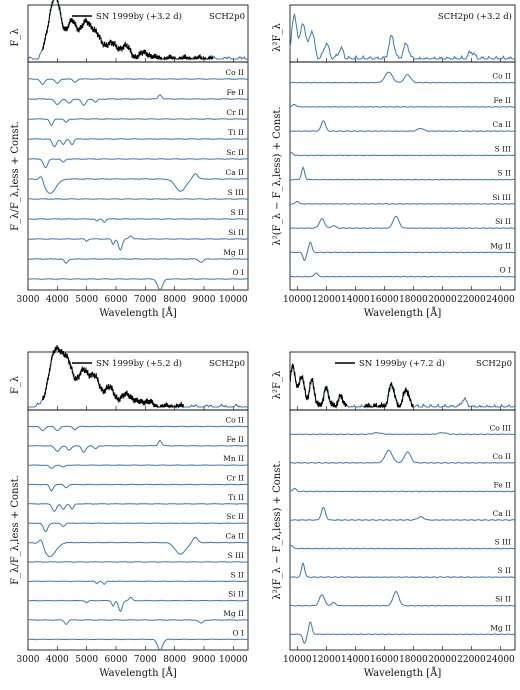  Describe the element at coordinates (86, 660) in the screenshot. I see `x-tick-label: 5000` at that location.